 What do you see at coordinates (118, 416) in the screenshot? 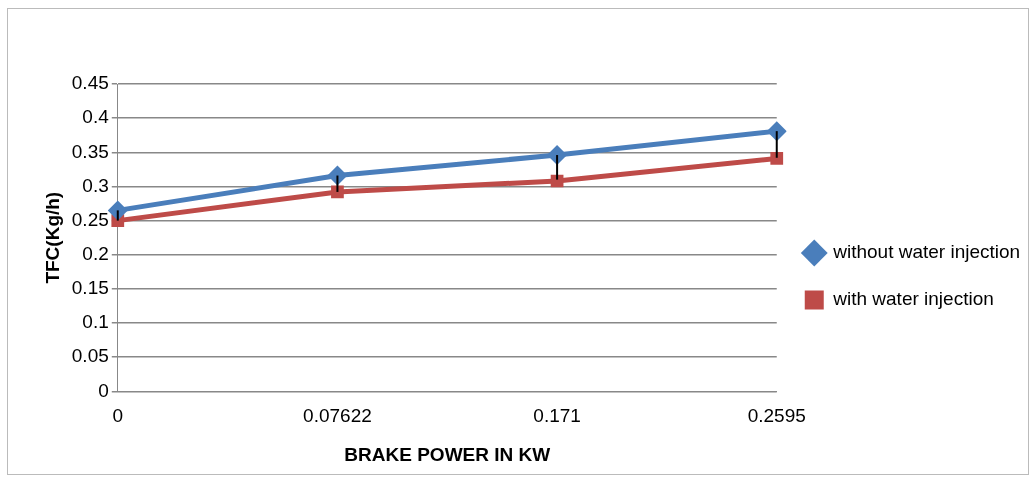
I see `x-tick-label: 0` at bounding box center [118, 416].